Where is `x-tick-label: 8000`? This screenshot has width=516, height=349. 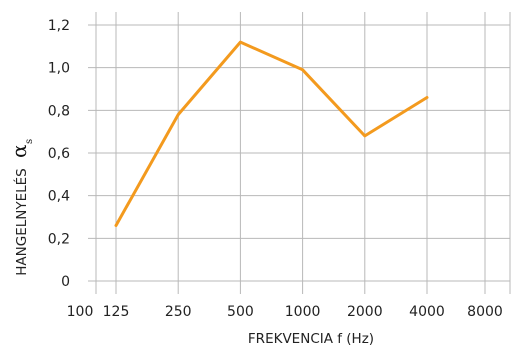 x-tick-label: 8000 is located at coordinates (485, 312).